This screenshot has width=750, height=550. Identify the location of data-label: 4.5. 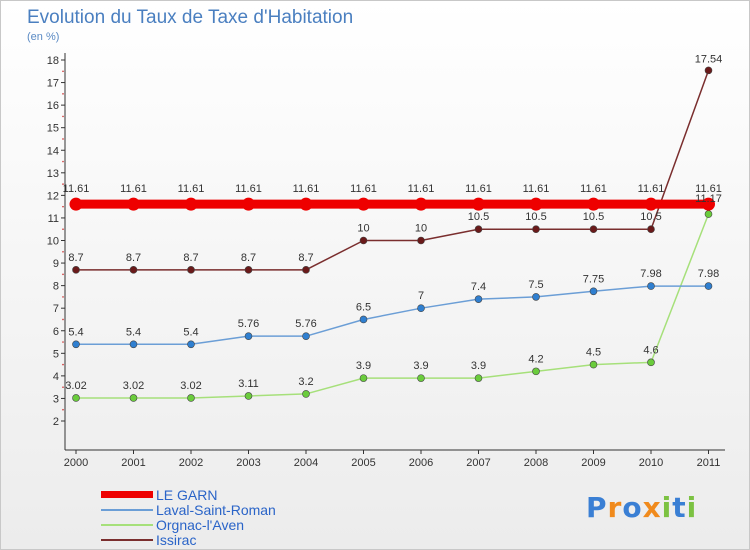
(593, 353).